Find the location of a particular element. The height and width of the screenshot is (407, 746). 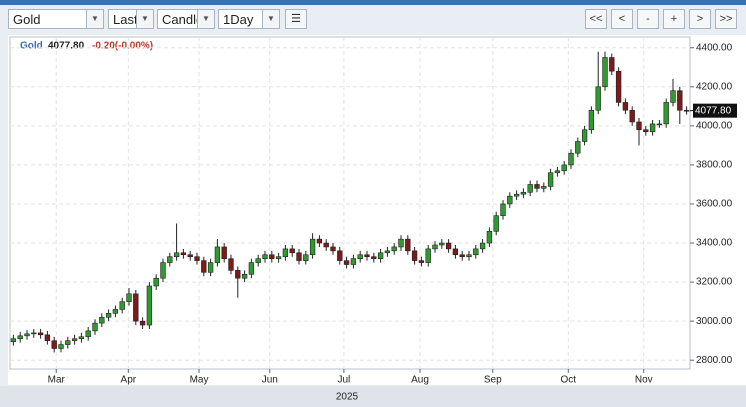

y-tick-label: 3800.00 is located at coordinates (714, 165).